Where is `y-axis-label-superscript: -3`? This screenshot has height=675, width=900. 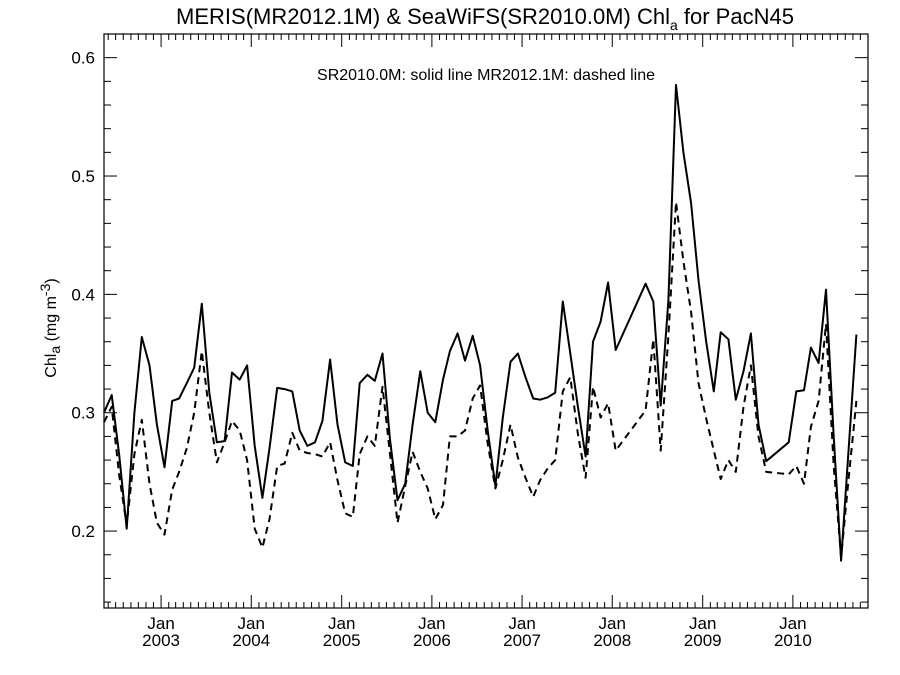 y-axis-label-superscript: -3 is located at coordinates (45, 289).